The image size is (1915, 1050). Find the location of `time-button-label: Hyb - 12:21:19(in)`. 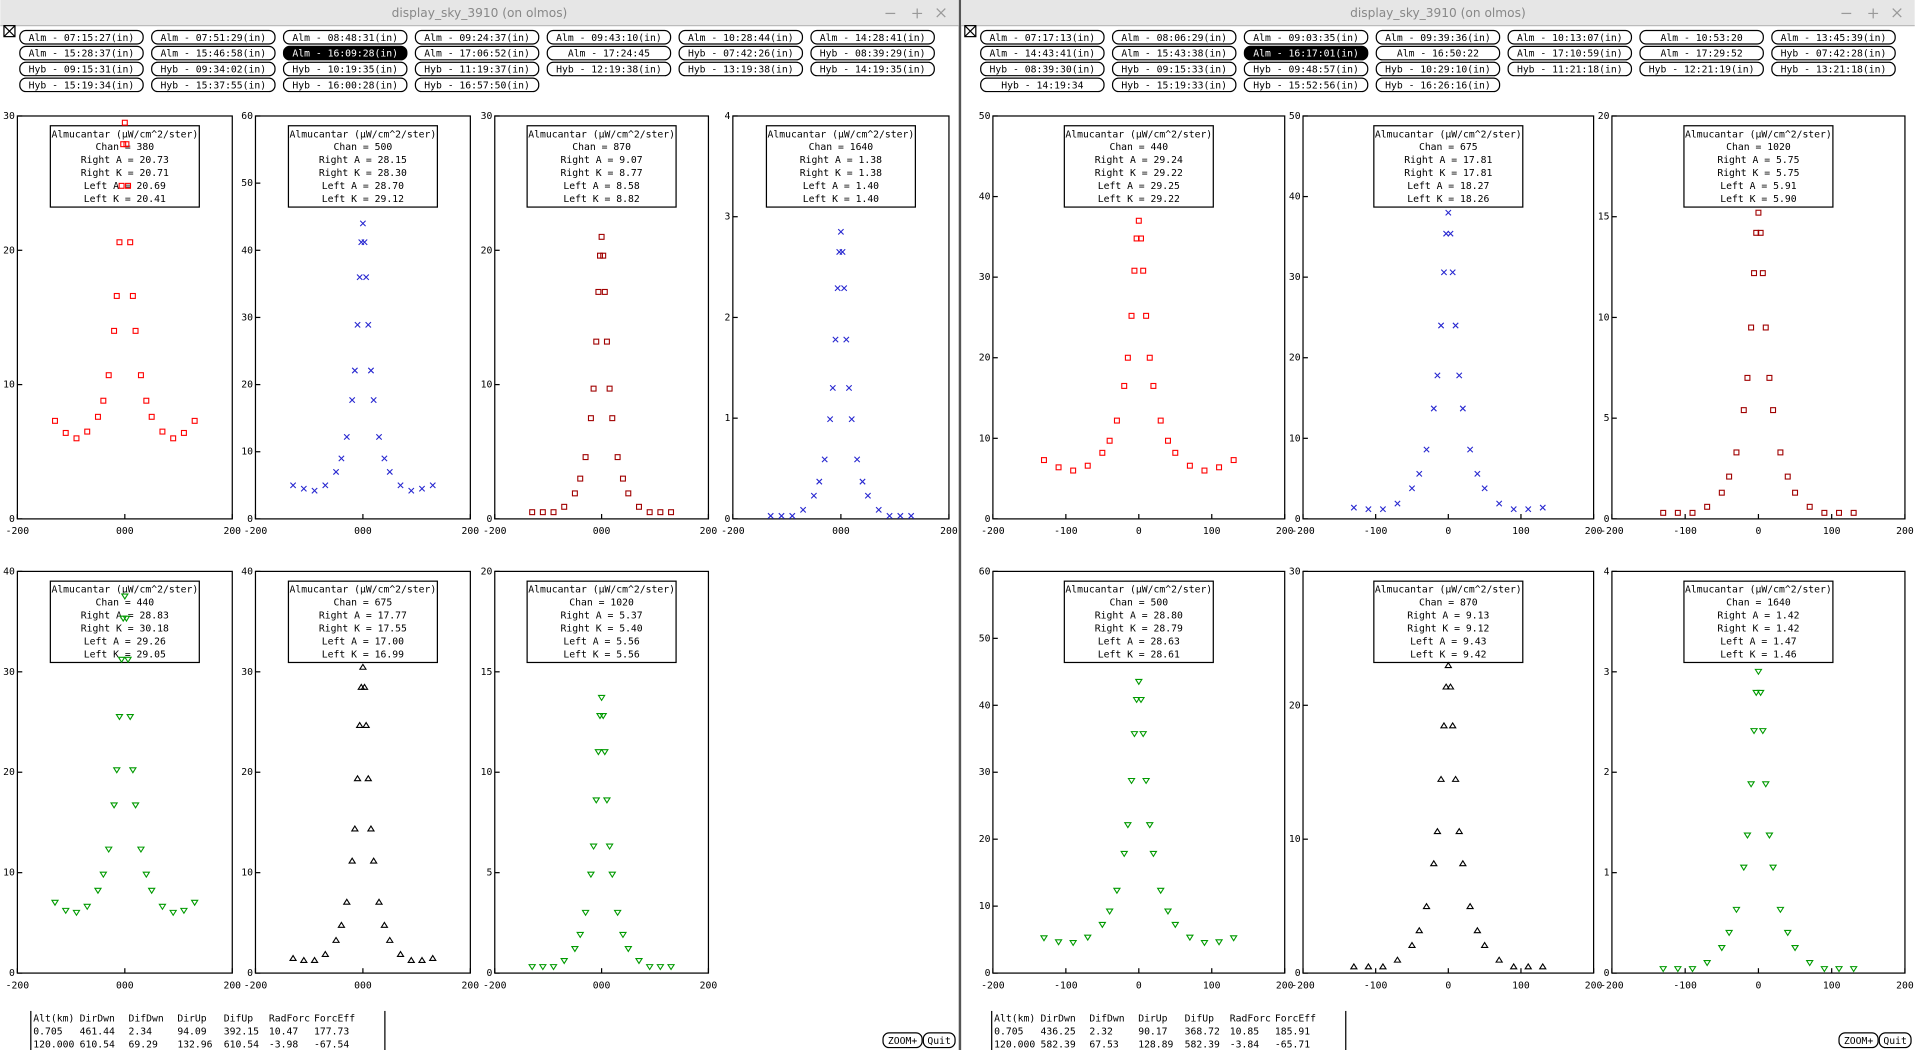

time-button-label: Hyb - 12:21:19(in) is located at coordinates (1702, 70).